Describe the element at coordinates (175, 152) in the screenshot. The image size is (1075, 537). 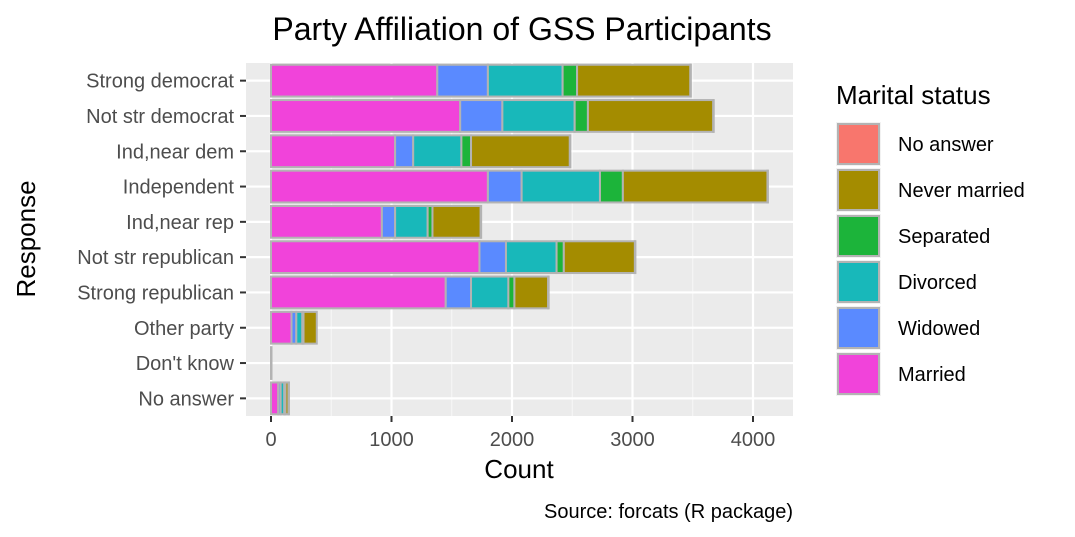
I see `y-tick-label: Ind,near dem` at that location.